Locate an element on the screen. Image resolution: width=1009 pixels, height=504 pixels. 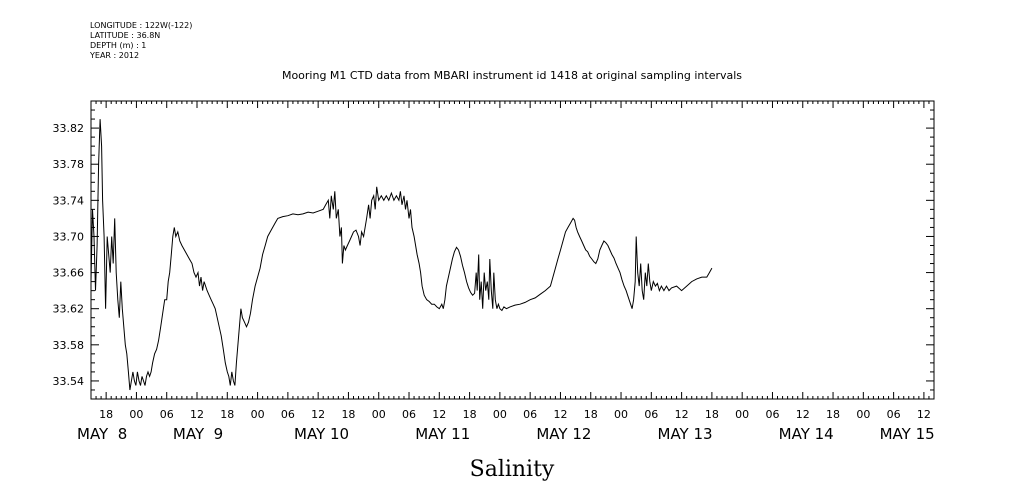
x-day-label: MAY 9 is located at coordinates (198, 434).